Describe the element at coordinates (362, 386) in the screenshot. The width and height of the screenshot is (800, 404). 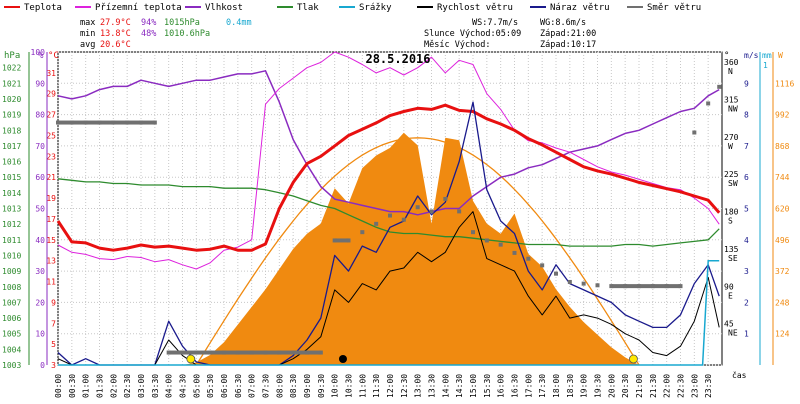
I see `x-tick-label: 11:00` at that location.